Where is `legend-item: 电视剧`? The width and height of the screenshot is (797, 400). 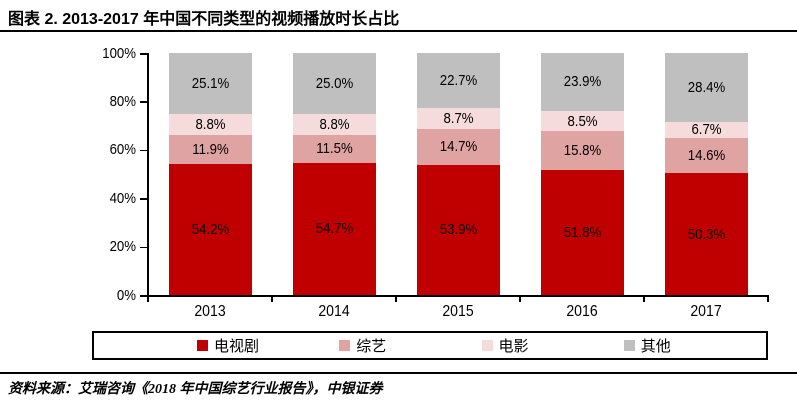 legend-item: 电视剧 is located at coordinates (268, 345).